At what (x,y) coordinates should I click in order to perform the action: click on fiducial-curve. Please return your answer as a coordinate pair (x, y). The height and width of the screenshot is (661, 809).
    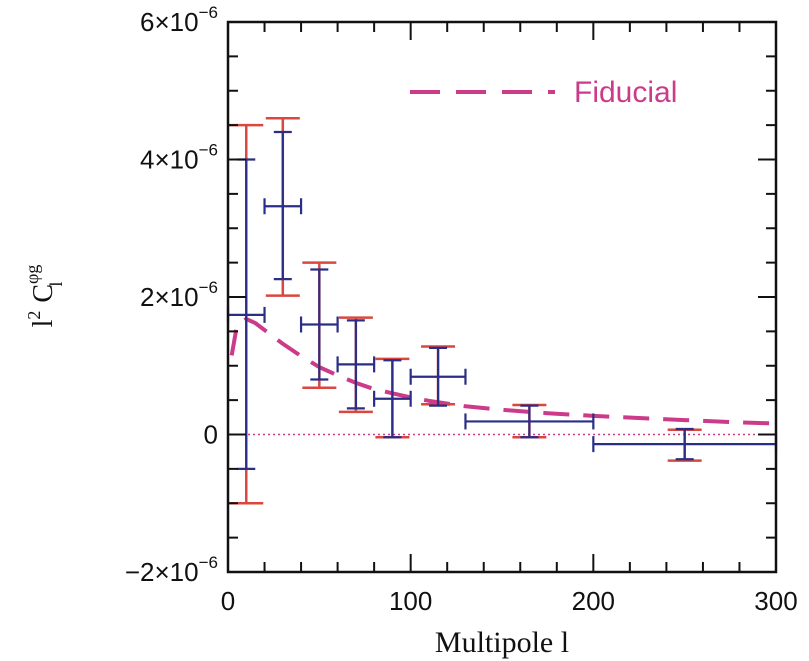
    Looking at the image, I should click on (504, 371).